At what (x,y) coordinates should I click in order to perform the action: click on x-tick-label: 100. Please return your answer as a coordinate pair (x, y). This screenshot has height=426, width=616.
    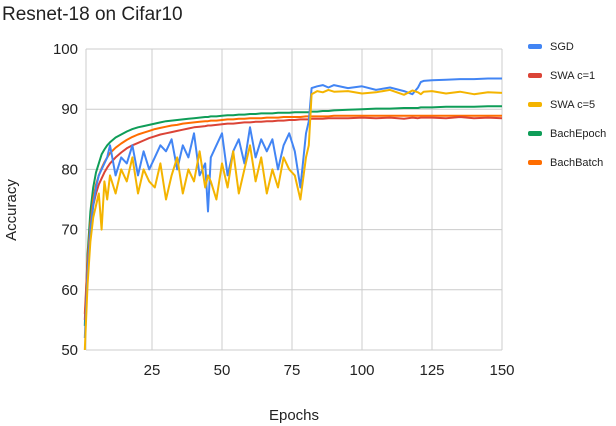
    Looking at the image, I should click on (361, 370).